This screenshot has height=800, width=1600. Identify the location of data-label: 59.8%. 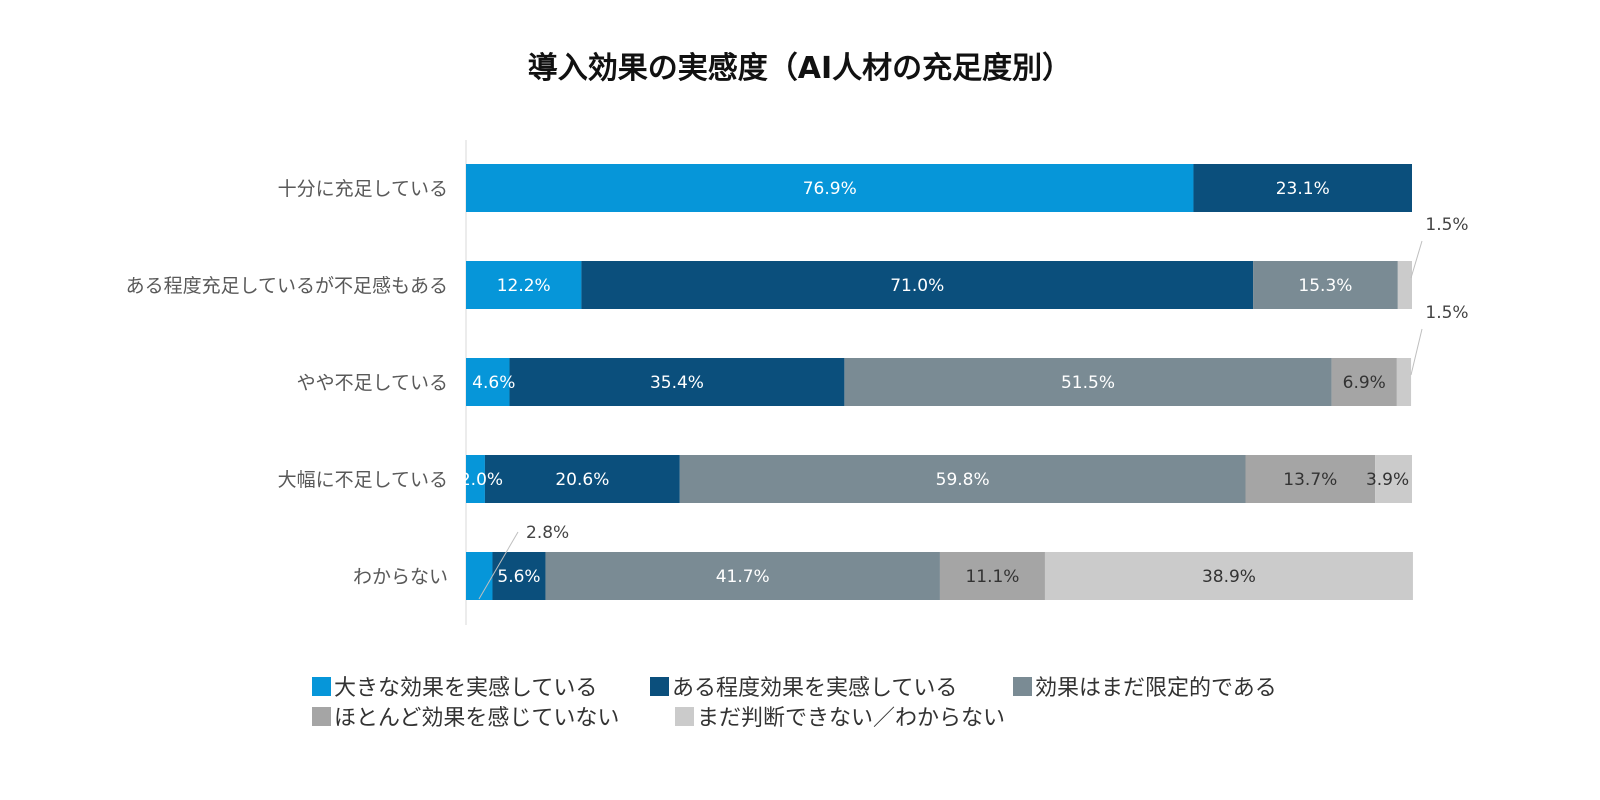
(963, 480).